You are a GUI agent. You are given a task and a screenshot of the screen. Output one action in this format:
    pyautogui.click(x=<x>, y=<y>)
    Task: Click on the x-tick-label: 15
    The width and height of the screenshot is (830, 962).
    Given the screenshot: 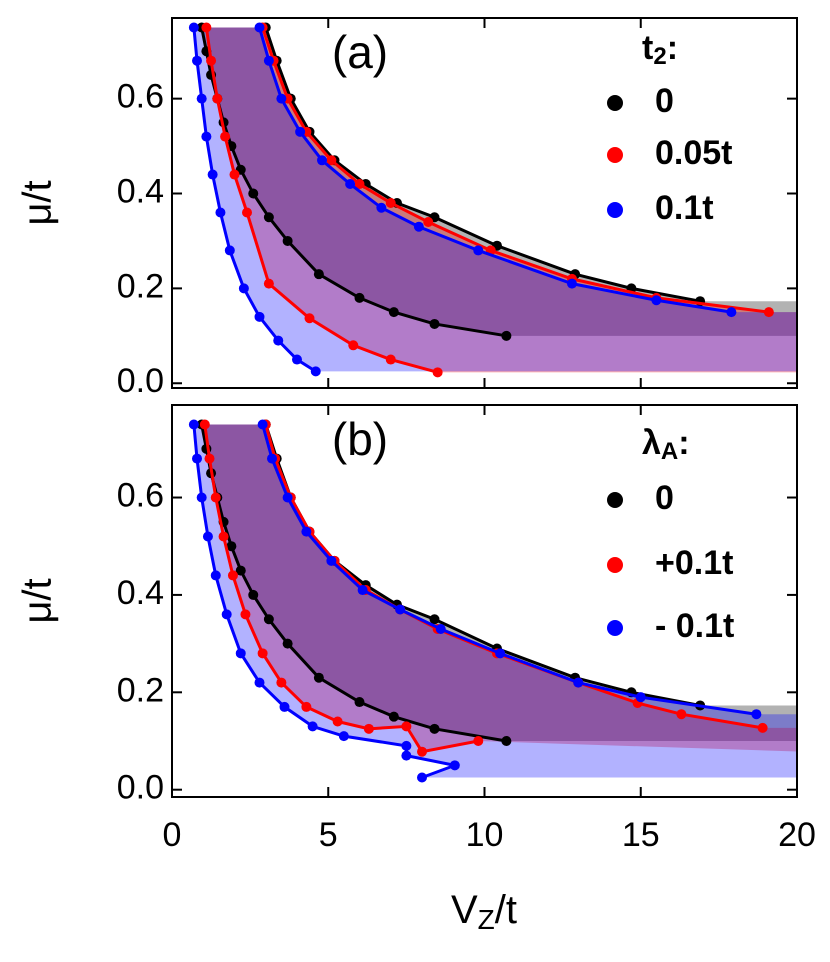 What is the action you would take?
    pyautogui.click(x=641, y=835)
    